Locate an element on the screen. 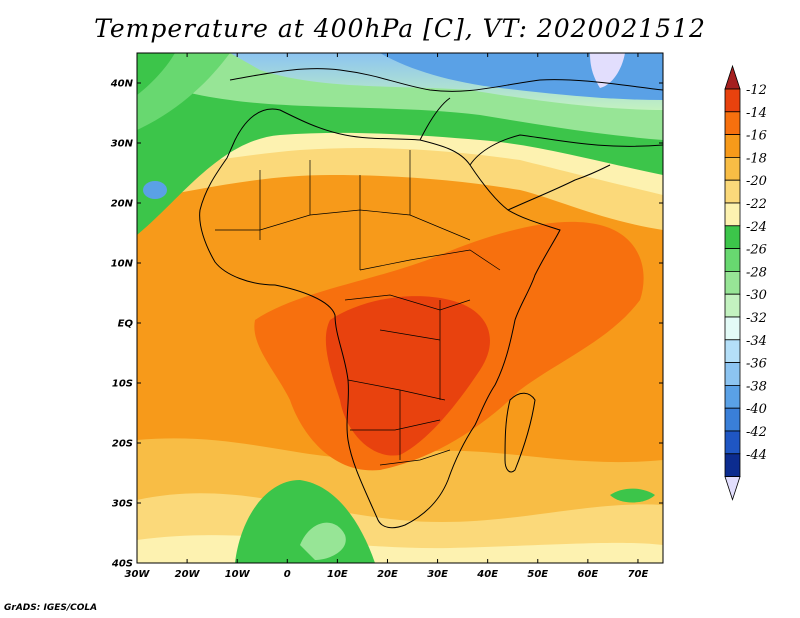 The width and height of the screenshot is (800, 618). x-tick-label: 30W is located at coordinates (138, 574).